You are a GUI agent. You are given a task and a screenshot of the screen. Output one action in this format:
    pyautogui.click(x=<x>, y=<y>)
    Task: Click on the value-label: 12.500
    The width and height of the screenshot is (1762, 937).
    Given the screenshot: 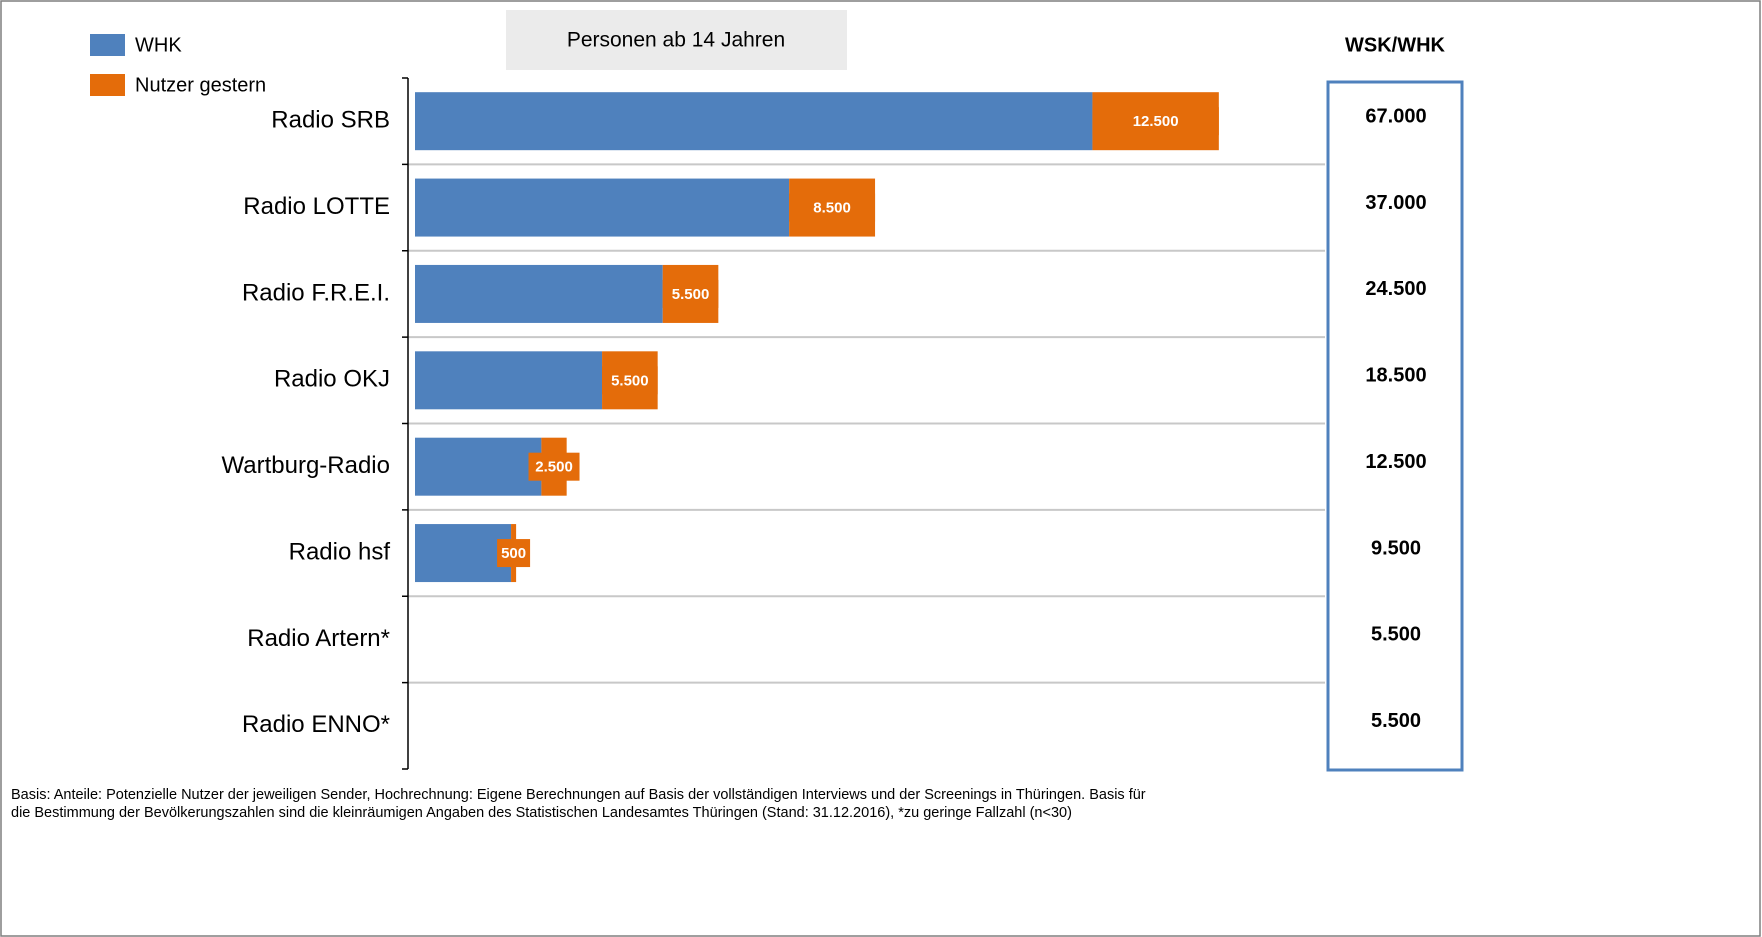 What is the action you would take?
    pyautogui.click(x=1156, y=121)
    